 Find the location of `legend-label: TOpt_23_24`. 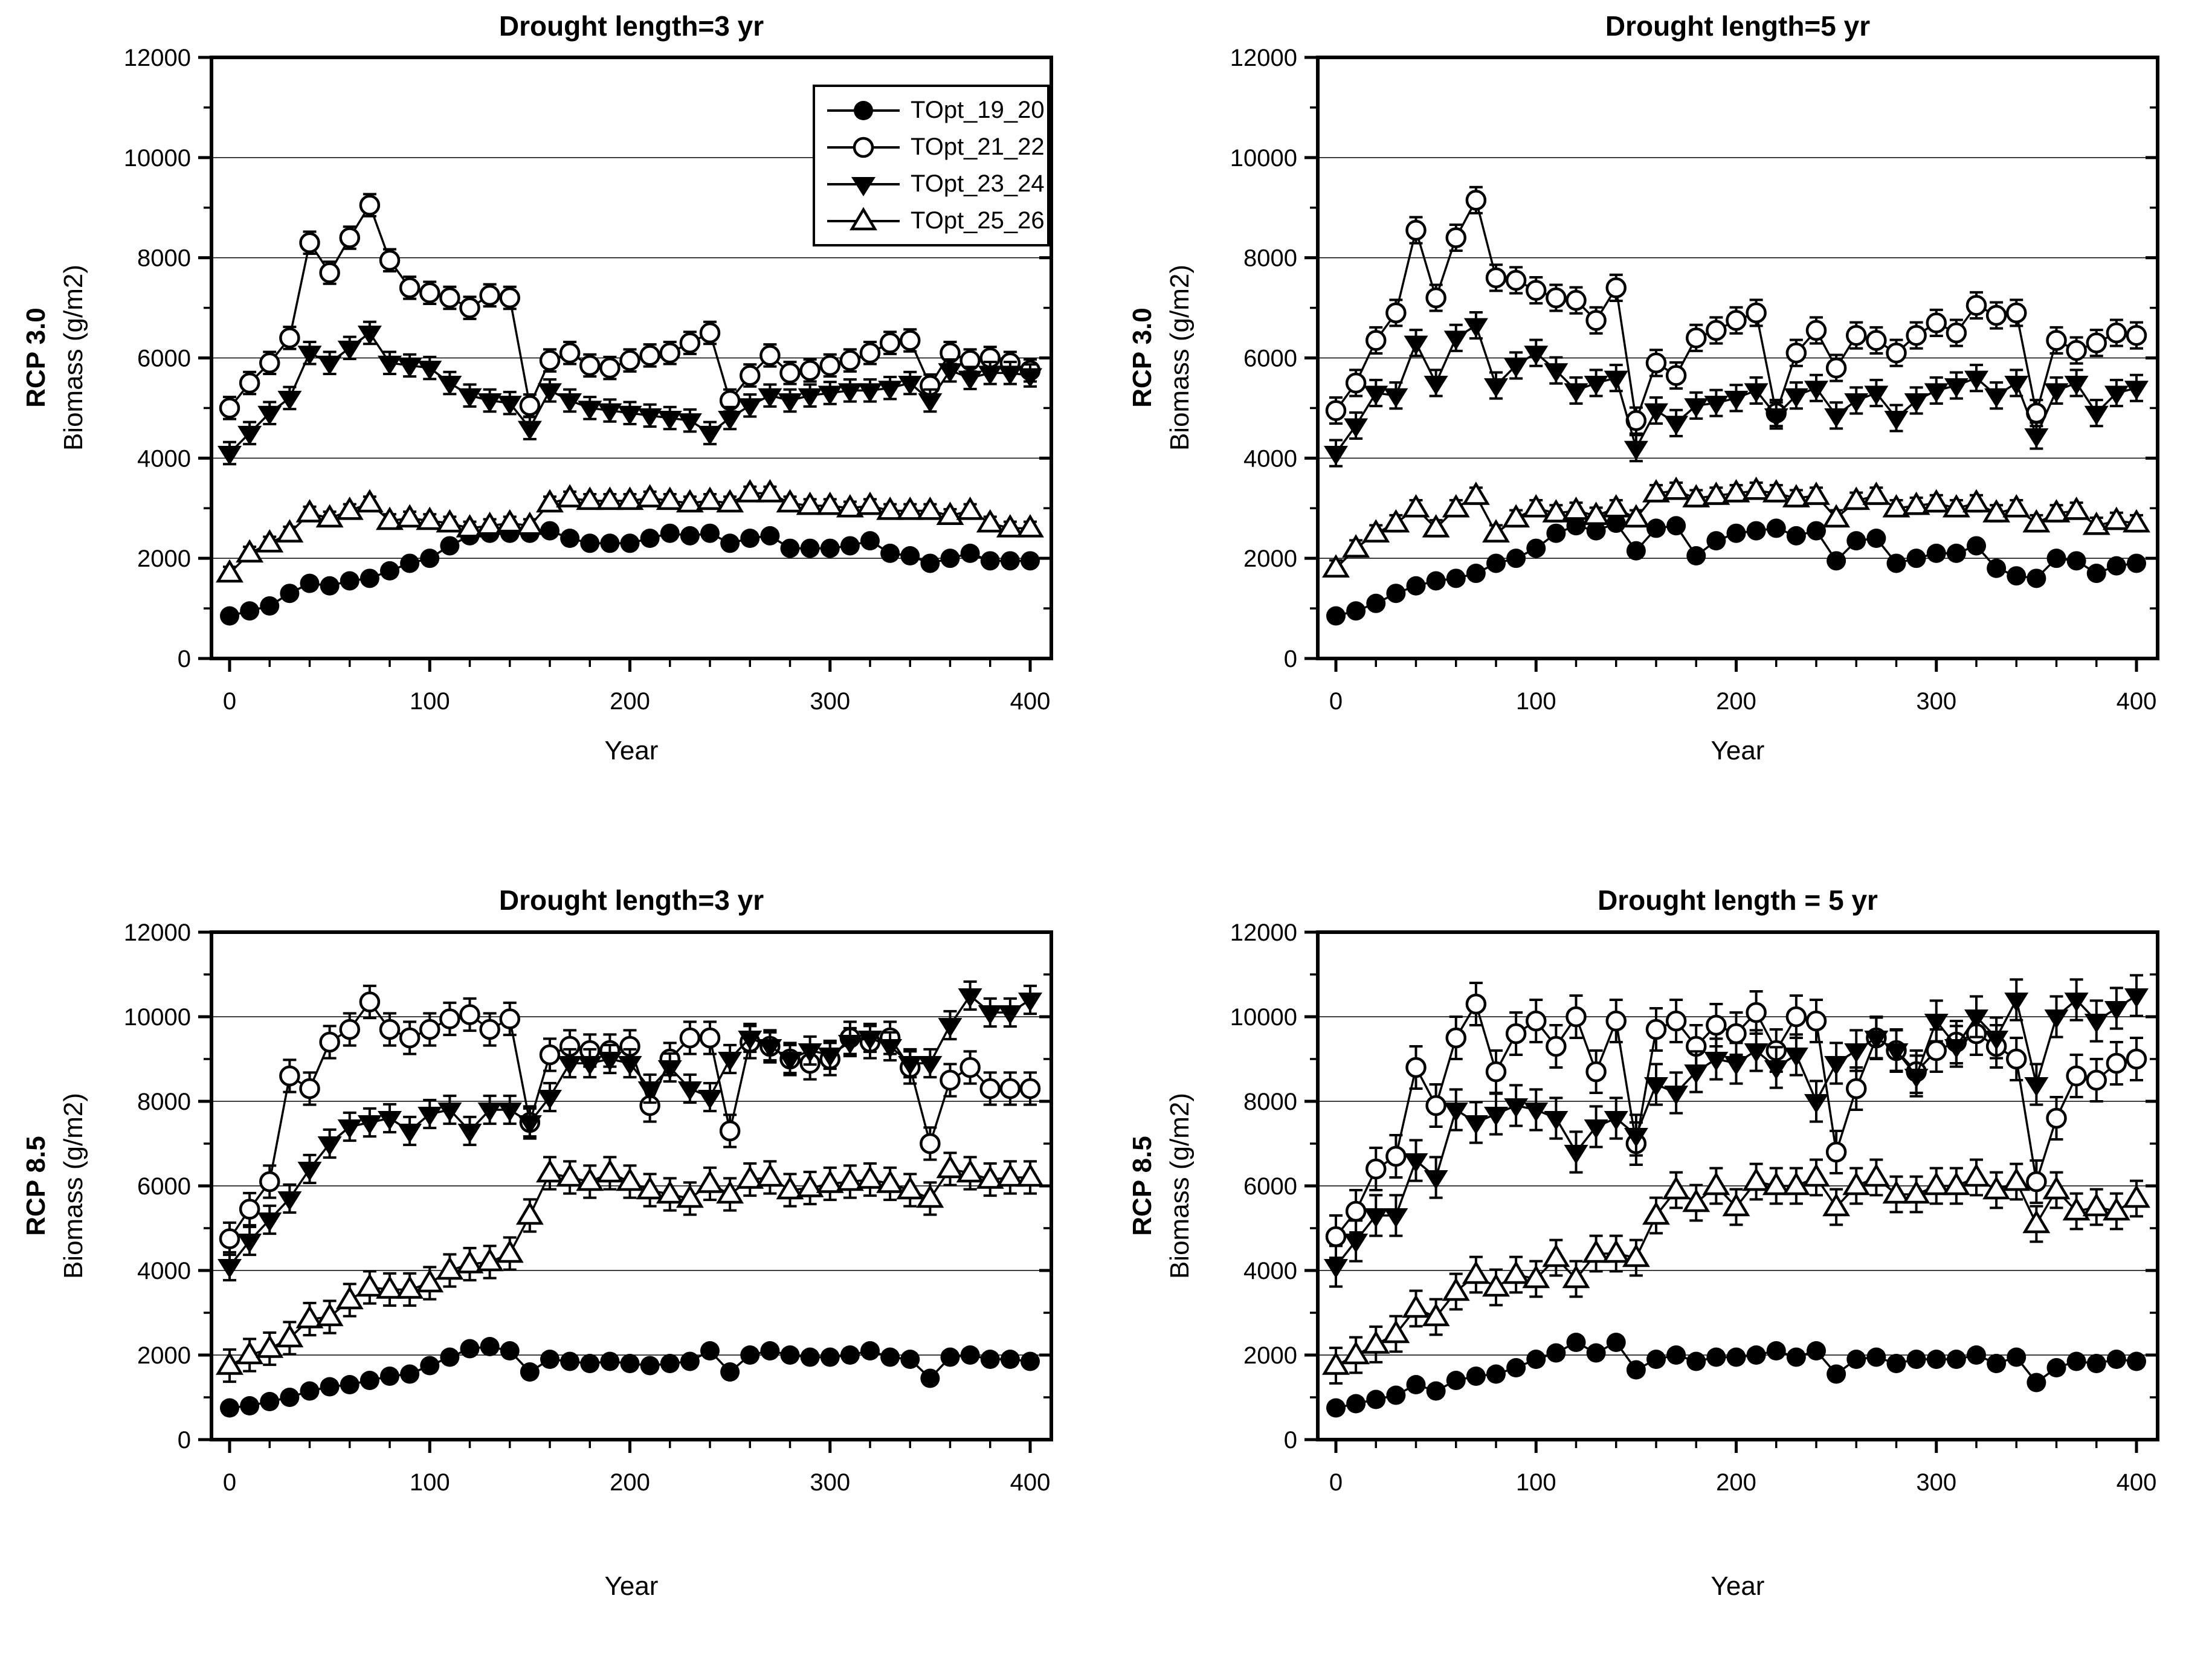

legend-label: TOpt_23_24 is located at coordinates (978, 184).